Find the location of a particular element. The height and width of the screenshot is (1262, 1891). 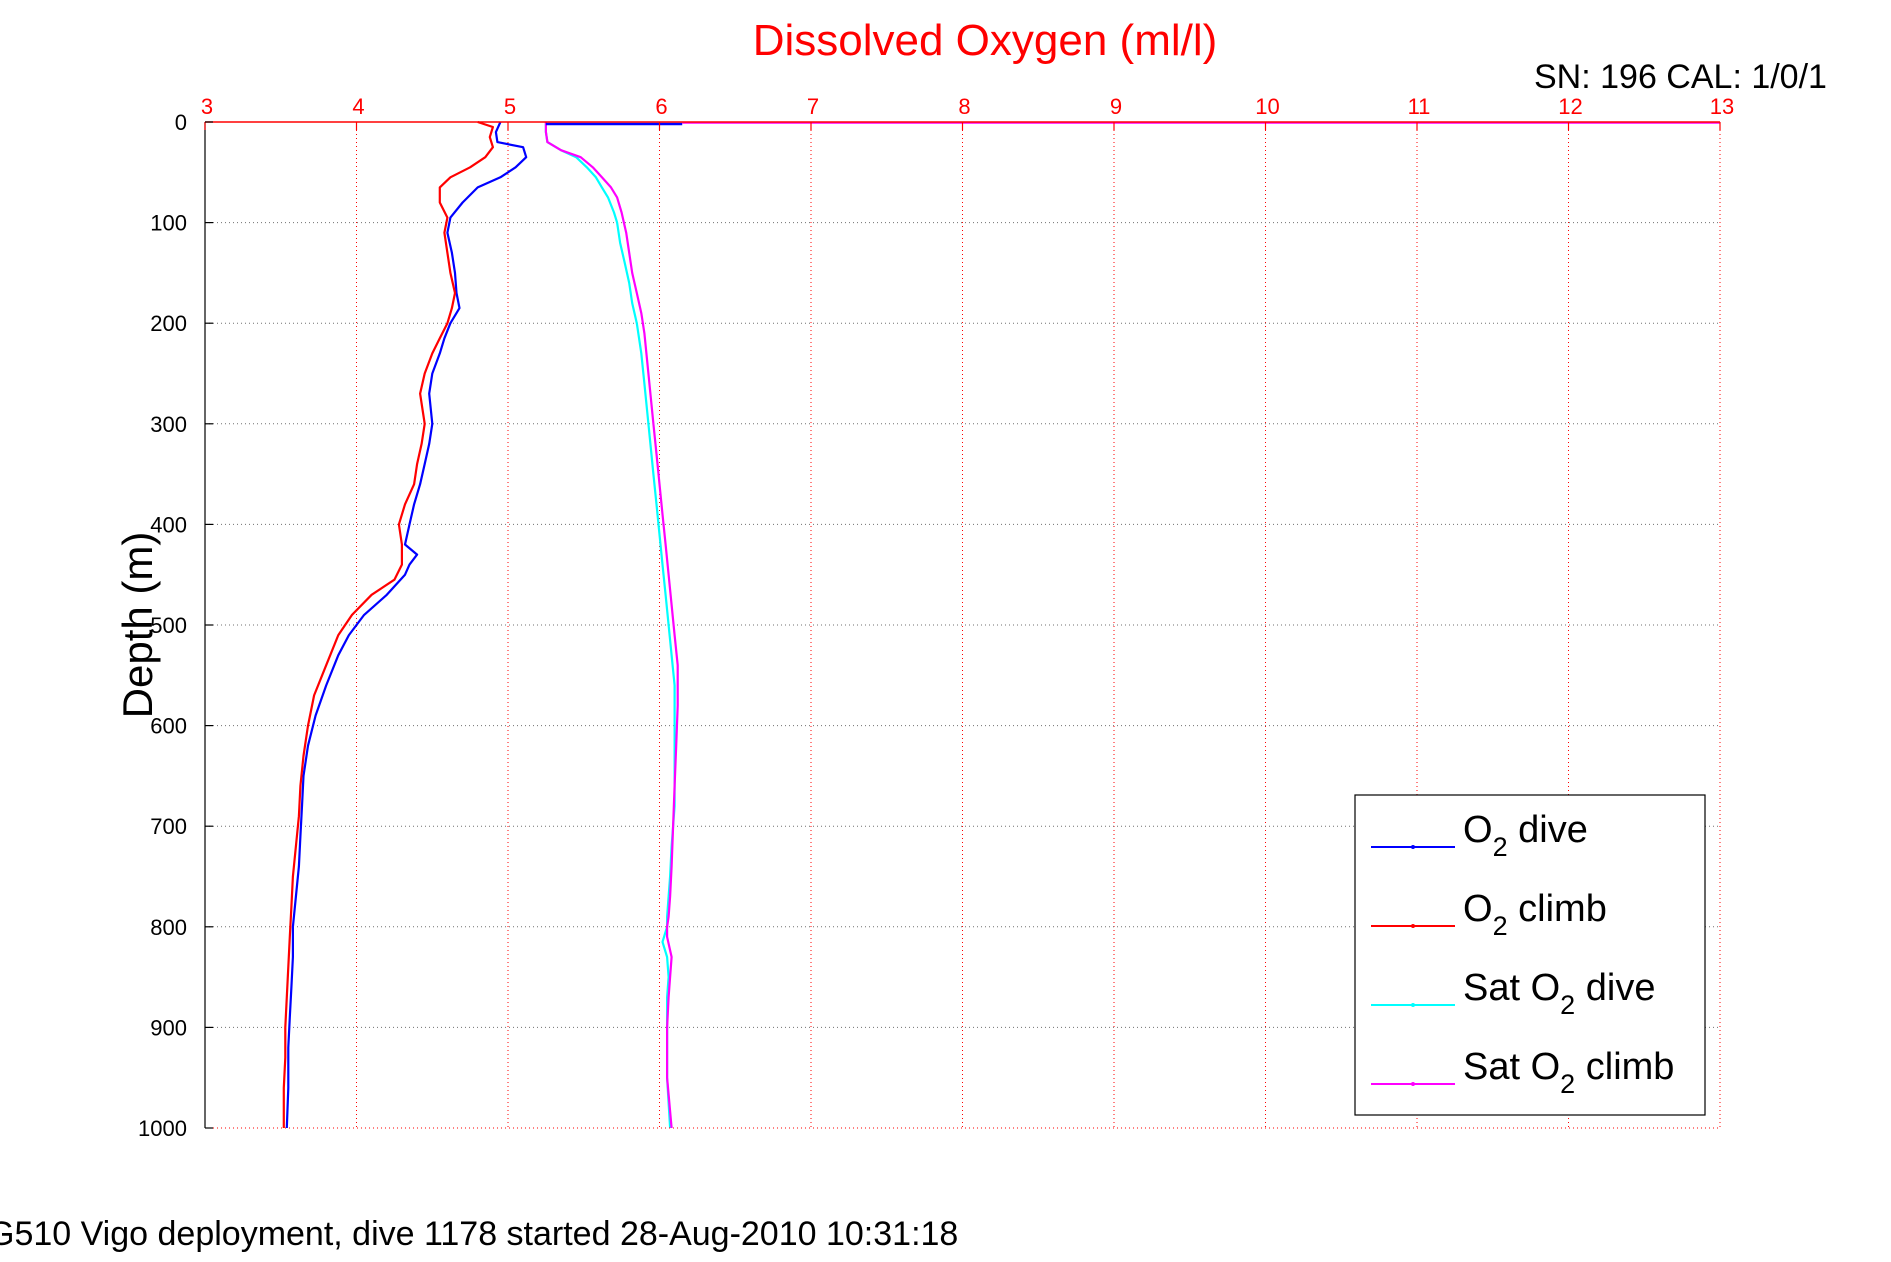

x-tick-label: 3 is located at coordinates (207, 106).